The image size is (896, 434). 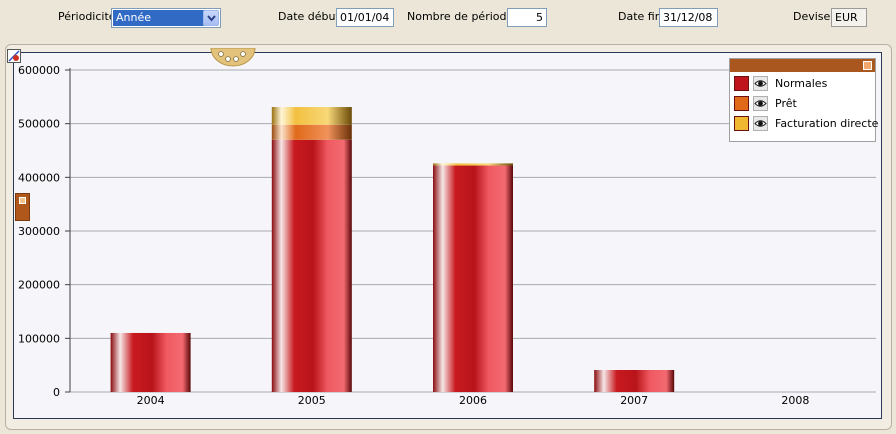 I want to click on date-fin-field: 31/12/08, so click(x=688, y=17).